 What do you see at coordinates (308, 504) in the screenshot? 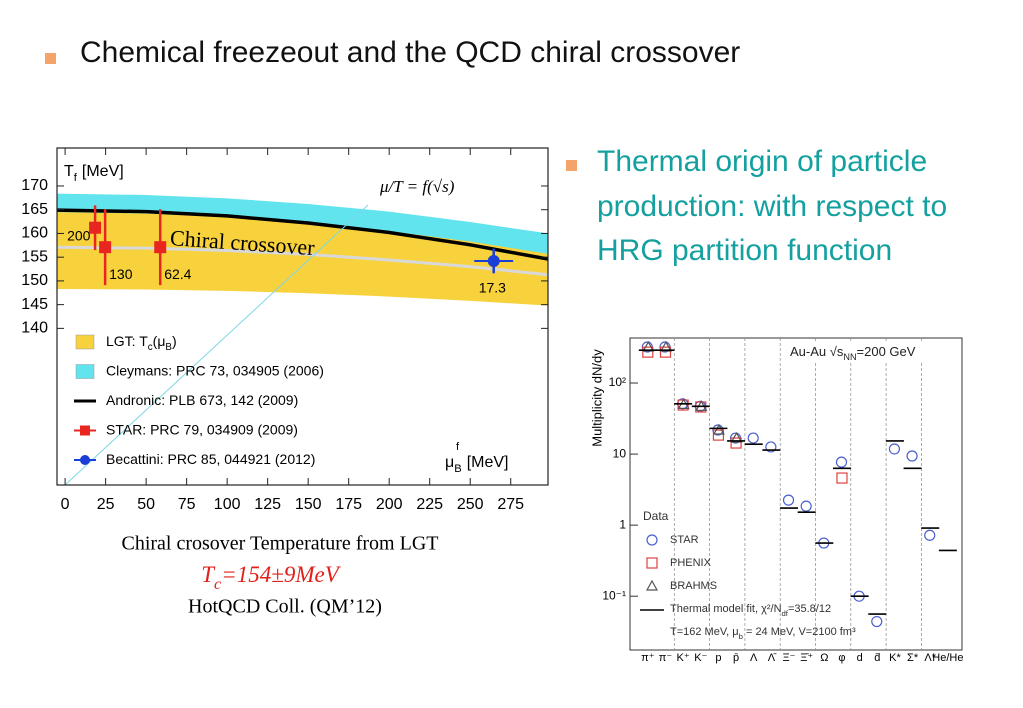
I see `x-tick-label: 150` at bounding box center [308, 504].